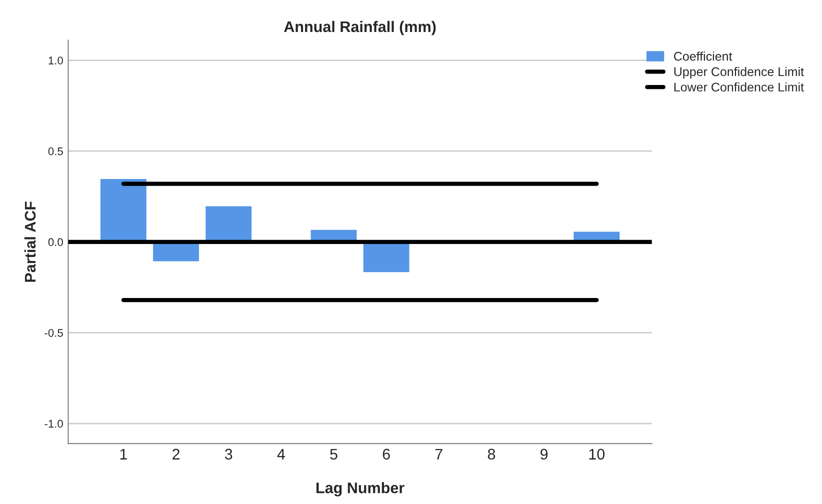  I want to click on y-tick-label: -1.0, so click(53, 424).